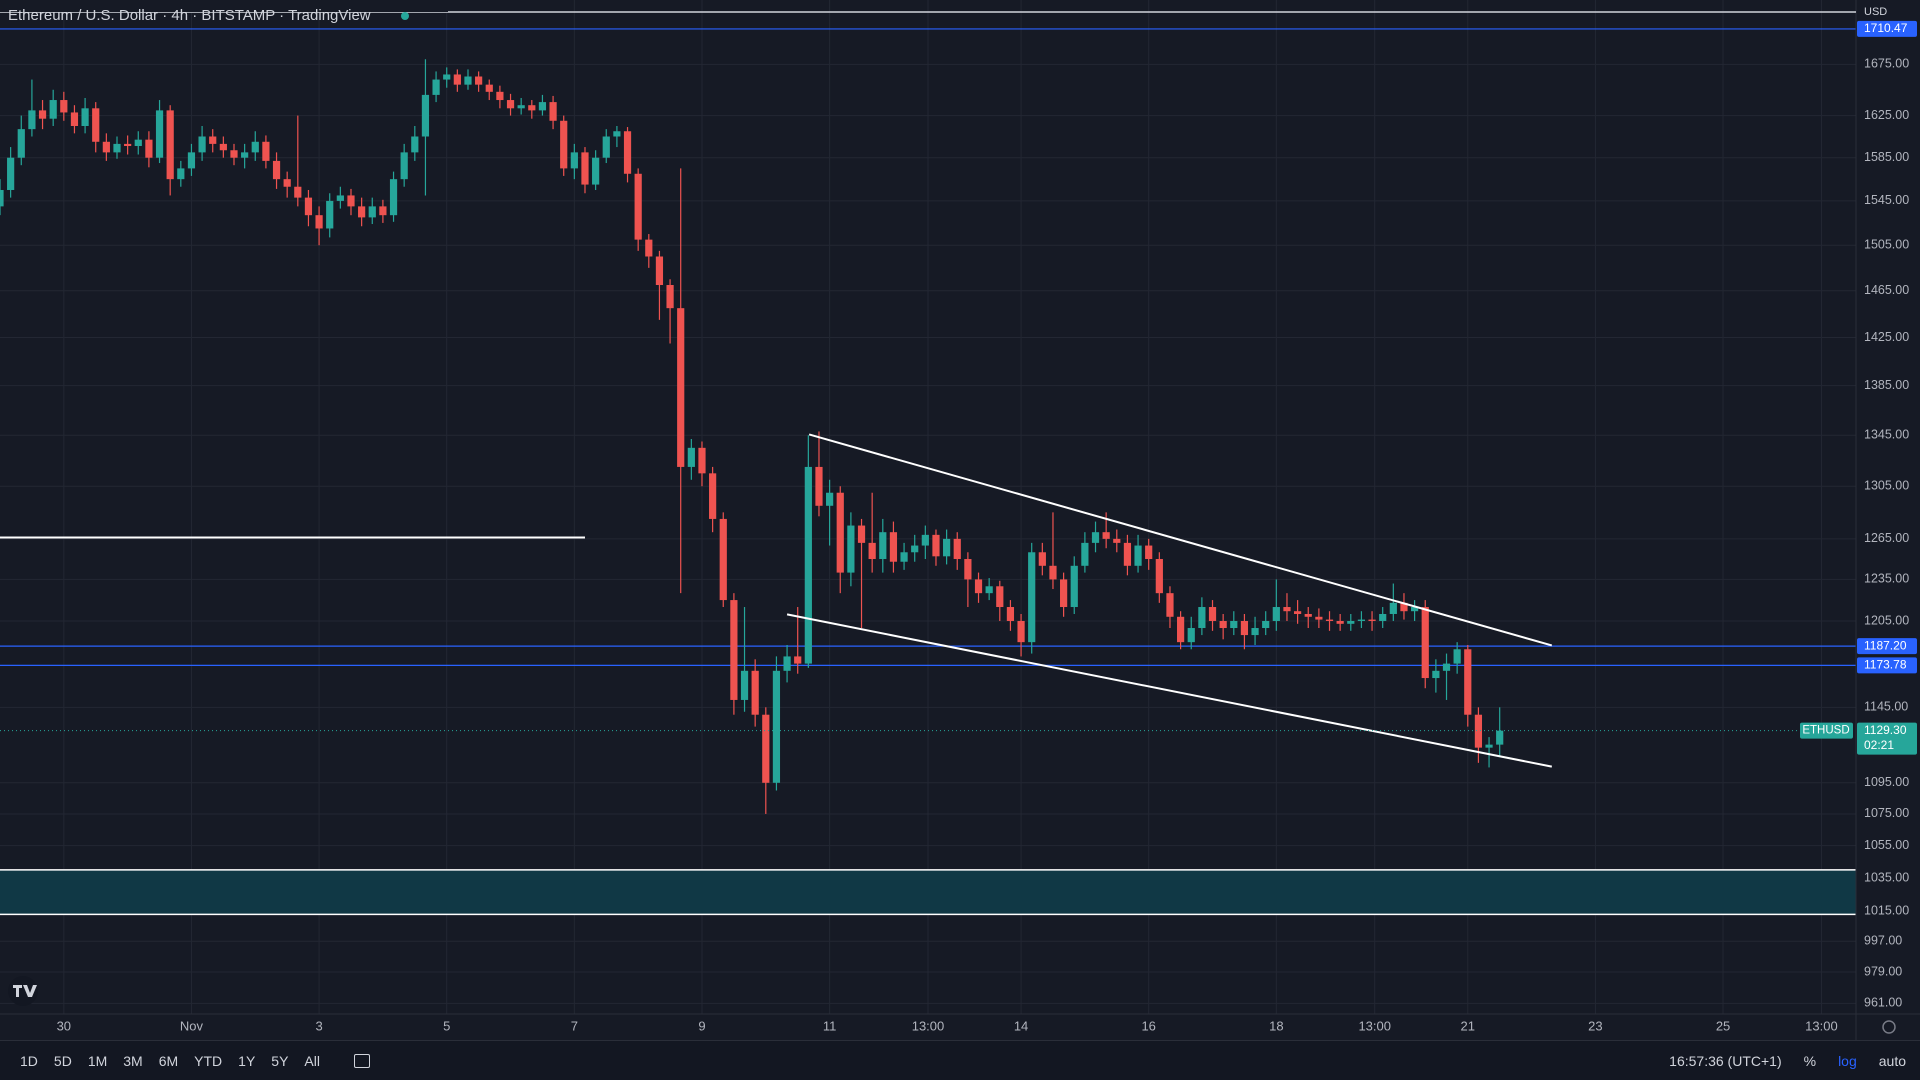 The width and height of the screenshot is (1920, 1080). I want to click on symbol-tag, so click(1826, 730).